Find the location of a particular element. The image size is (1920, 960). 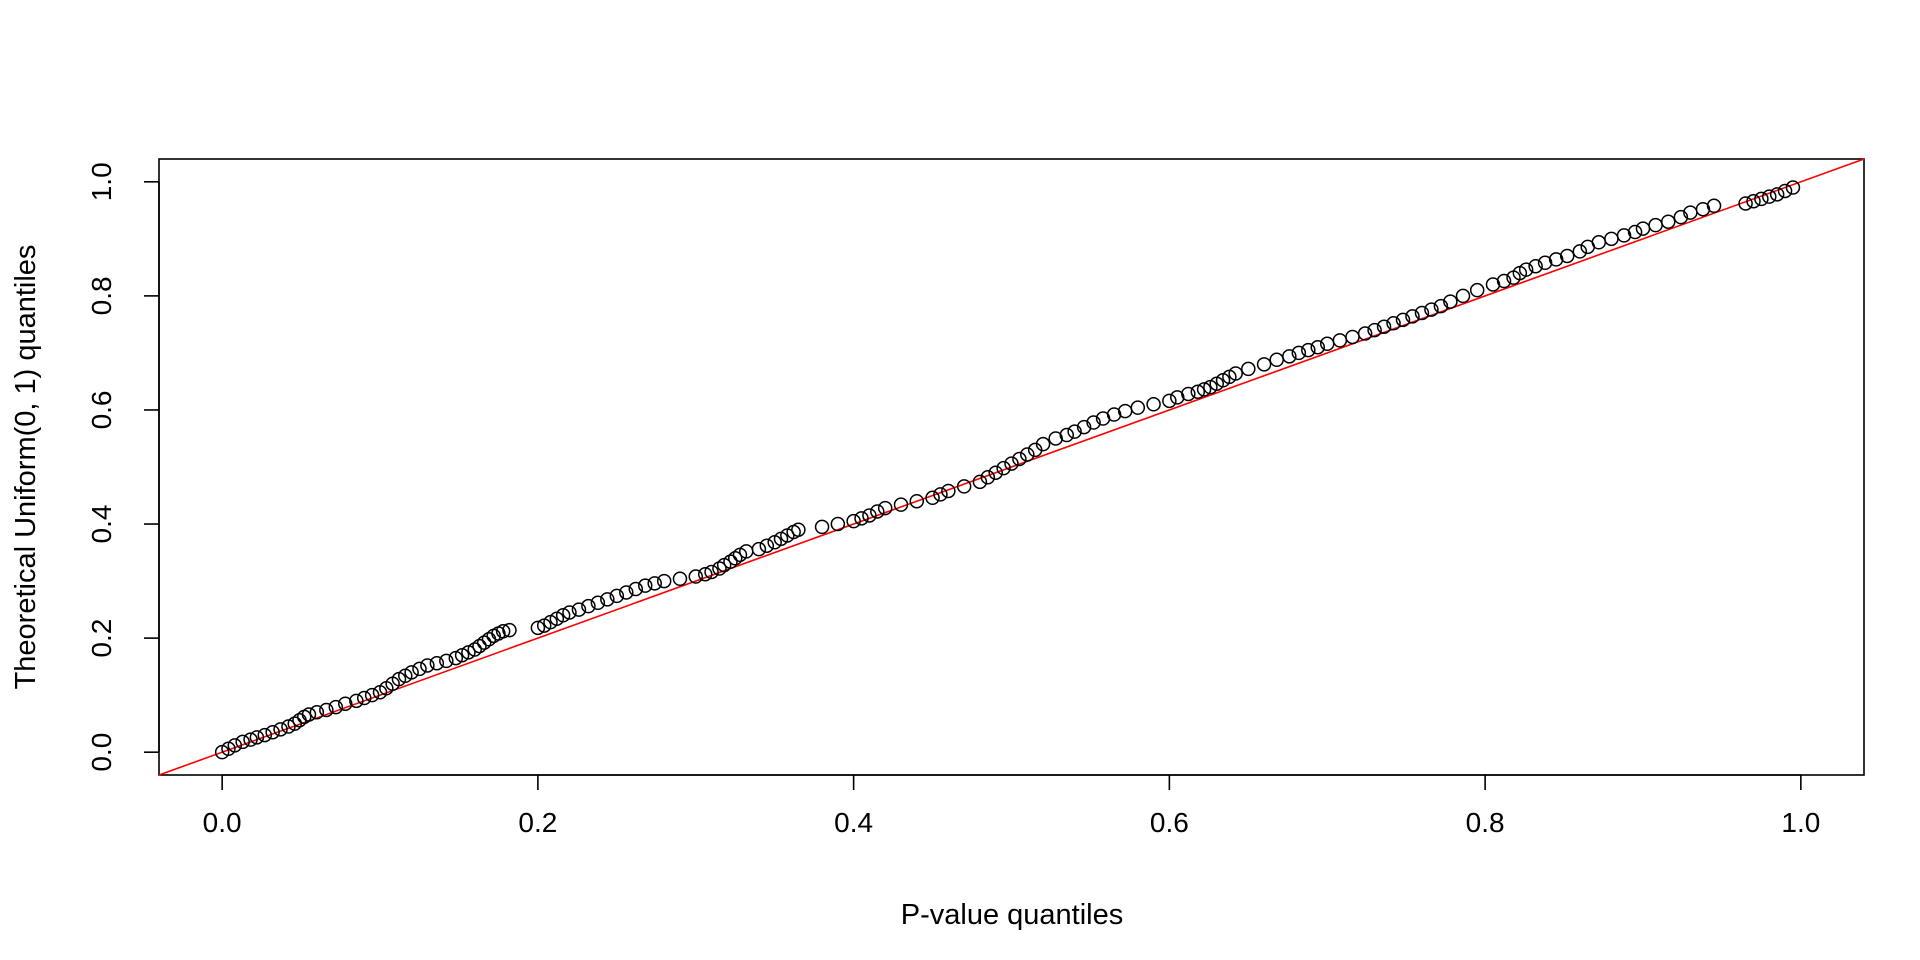

y-tick-label: 0.0 is located at coordinates (101, 752).